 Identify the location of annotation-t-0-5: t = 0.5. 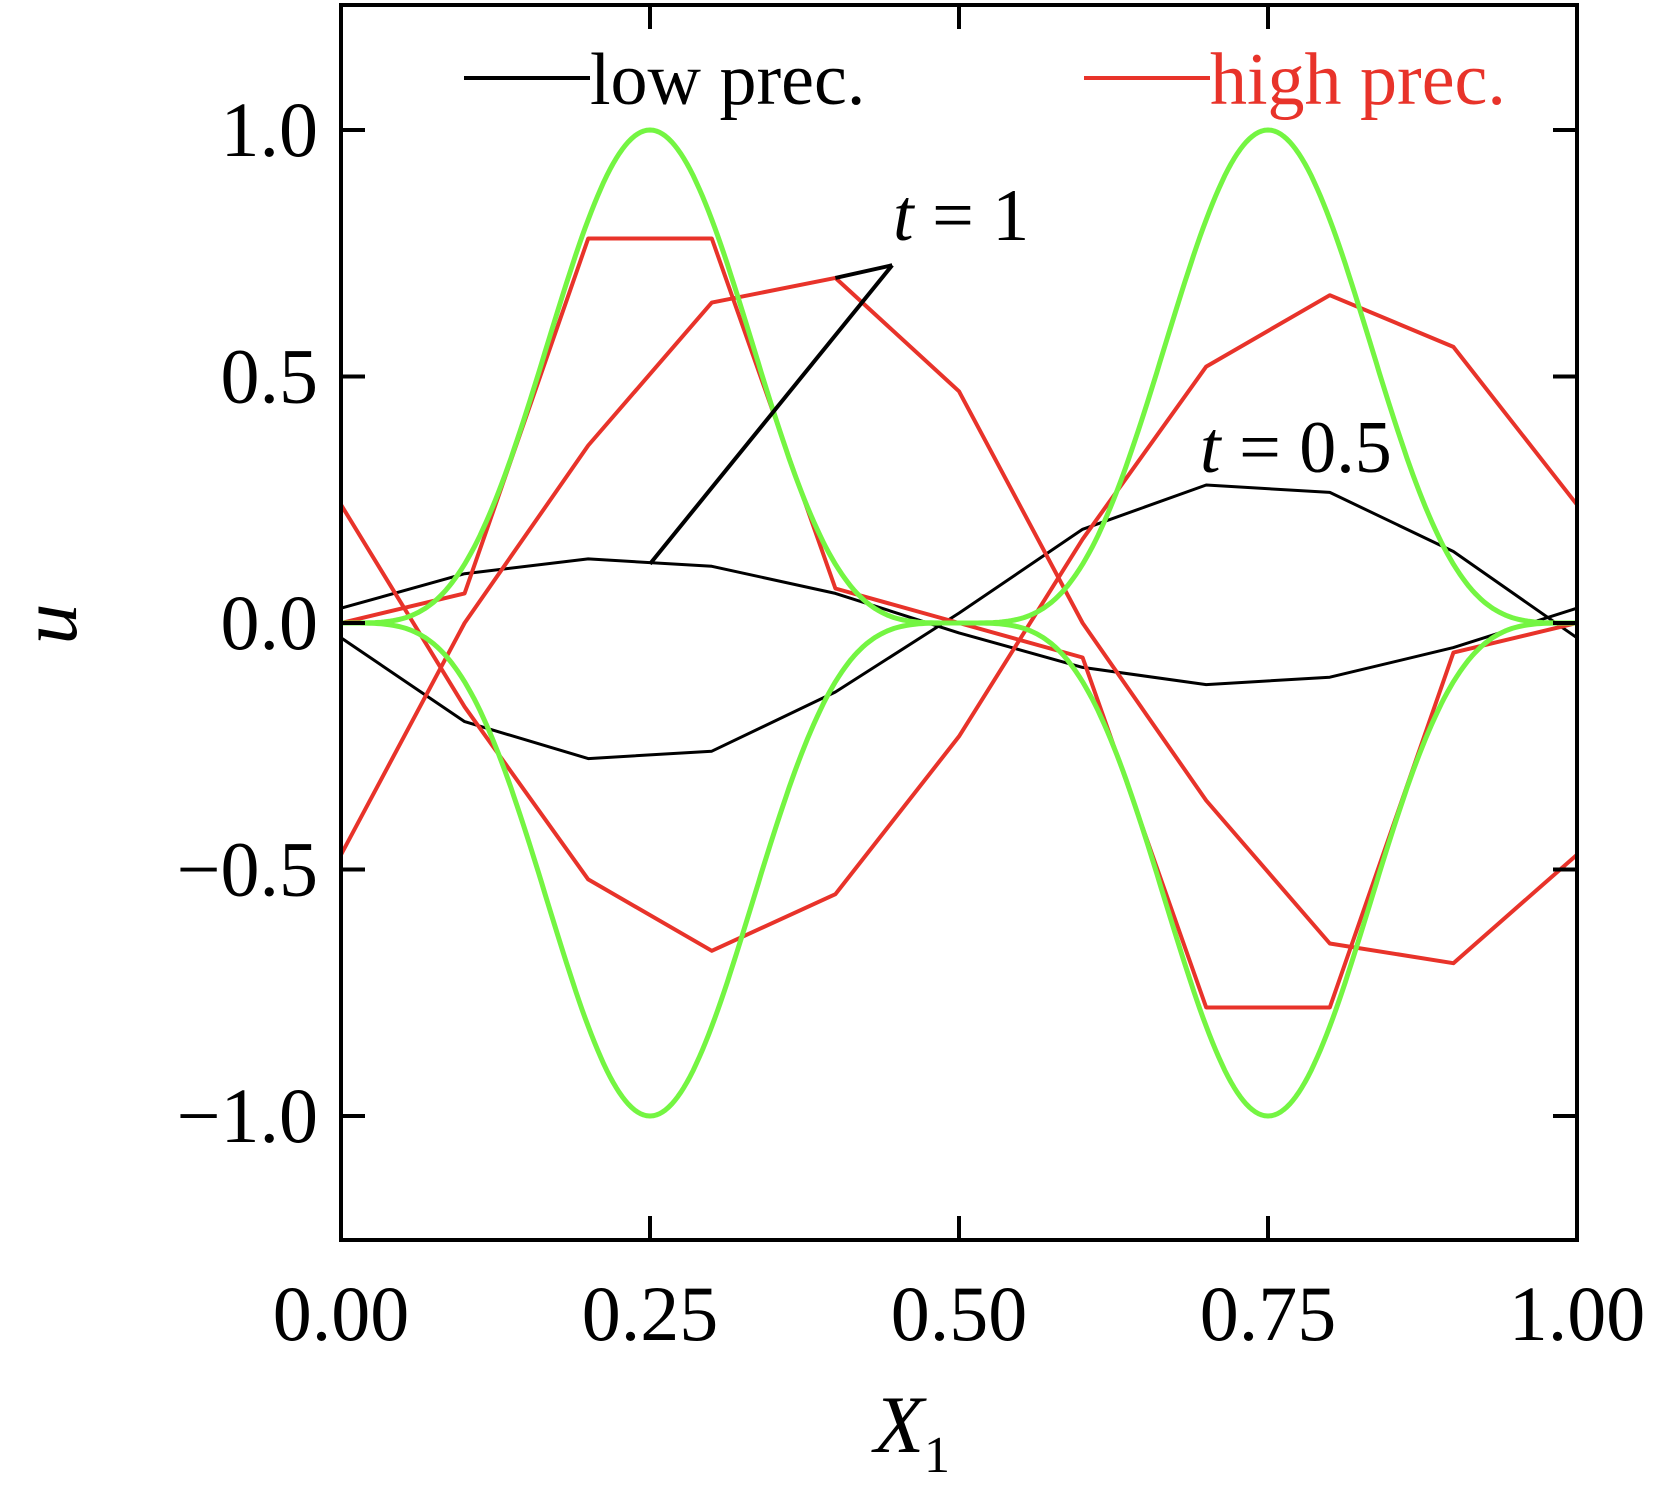
(1296, 448).